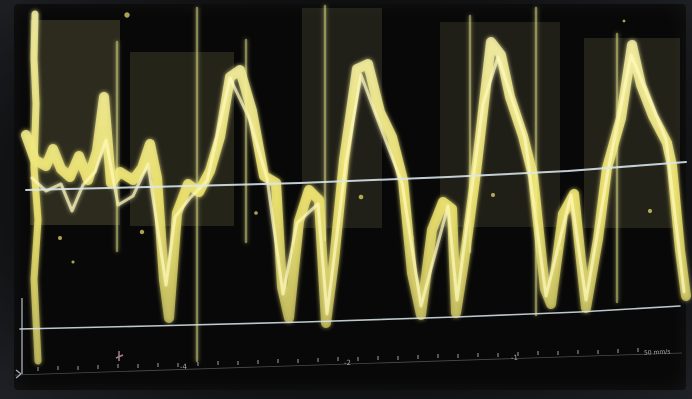  What do you see at coordinates (356, 176) in the screenshot?
I see `upper-baseline` at bounding box center [356, 176].